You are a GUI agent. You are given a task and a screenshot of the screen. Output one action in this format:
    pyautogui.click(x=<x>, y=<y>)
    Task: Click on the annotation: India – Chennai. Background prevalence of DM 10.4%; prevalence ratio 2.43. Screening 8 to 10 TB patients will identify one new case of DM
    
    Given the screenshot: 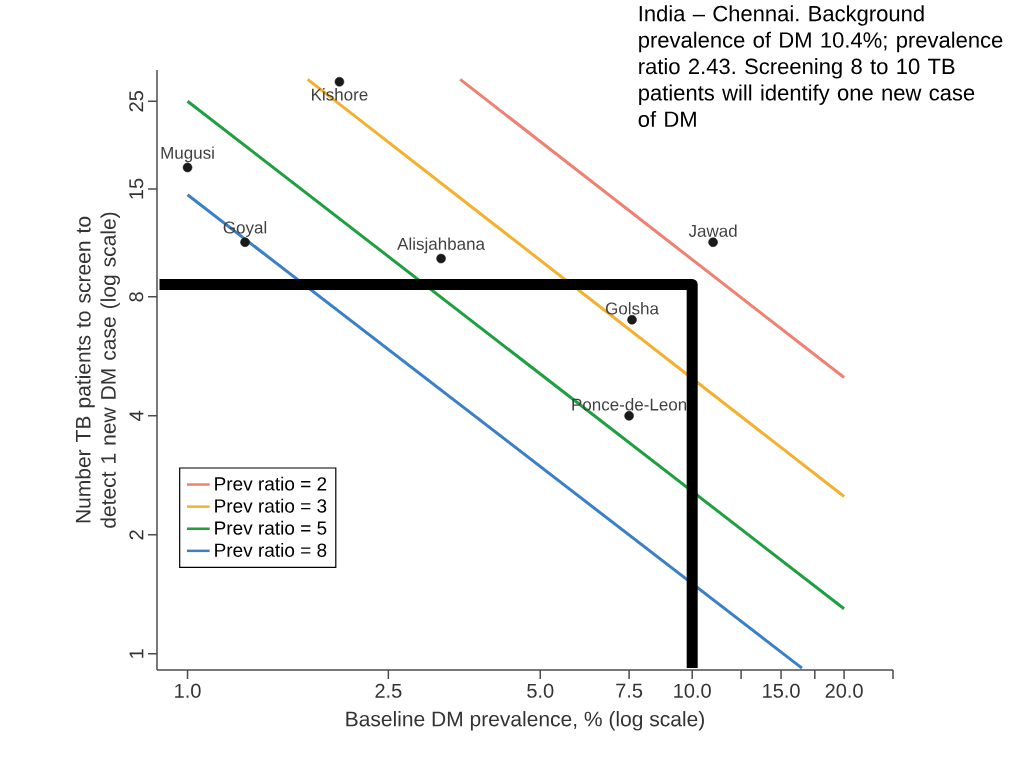 What is the action you would take?
    pyautogui.click(x=820, y=66)
    